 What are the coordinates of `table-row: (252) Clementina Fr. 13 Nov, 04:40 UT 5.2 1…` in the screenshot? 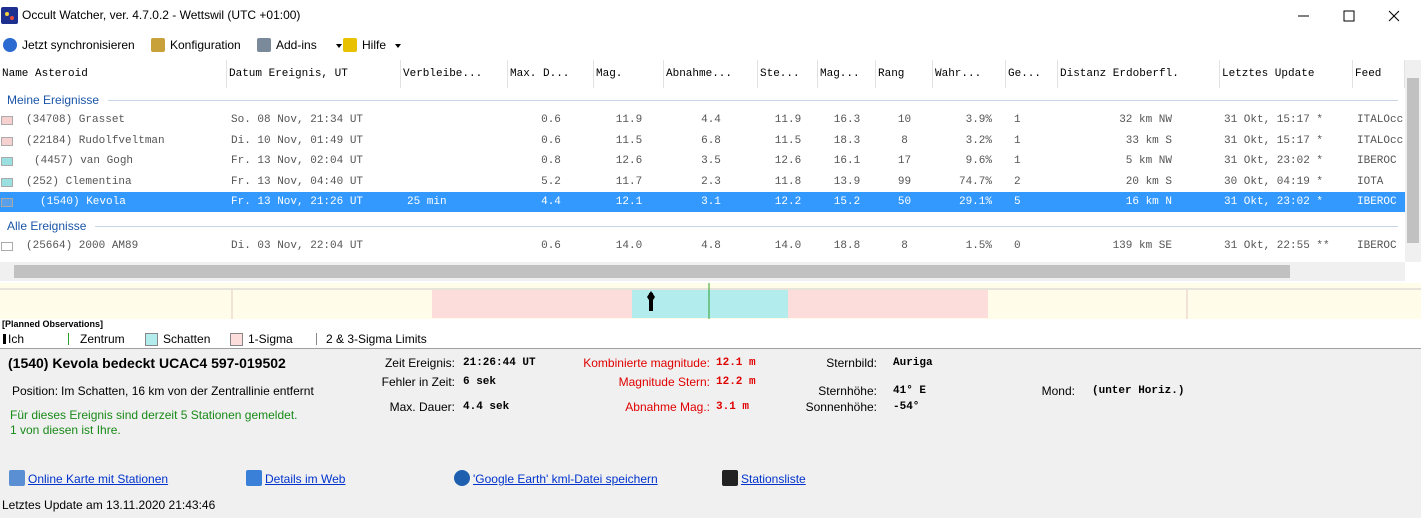 It's located at (702, 182).